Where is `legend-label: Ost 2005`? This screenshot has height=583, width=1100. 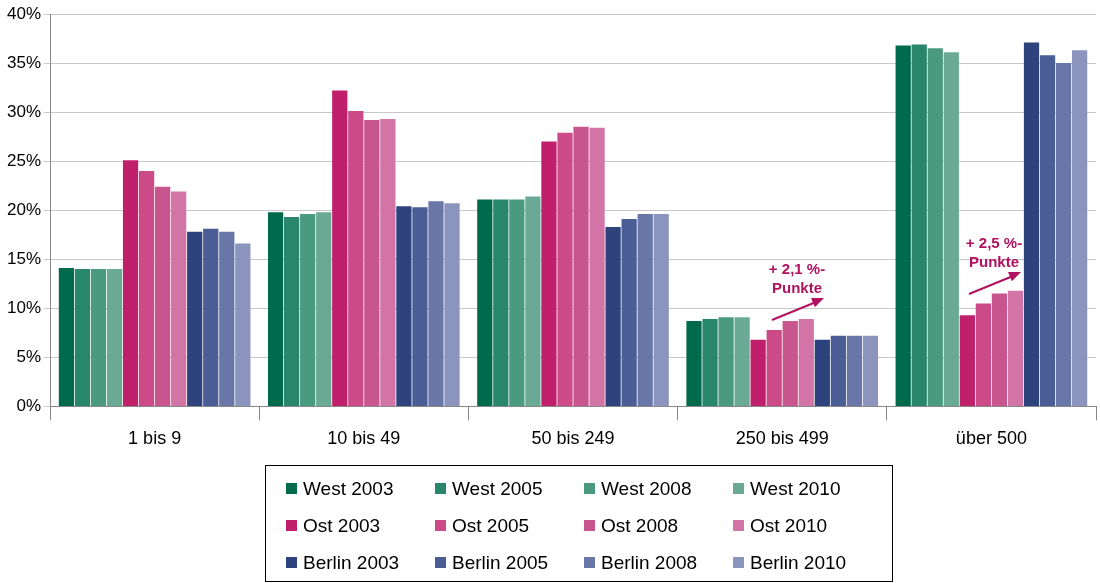
legend-label: Ost 2005 is located at coordinates (491, 525).